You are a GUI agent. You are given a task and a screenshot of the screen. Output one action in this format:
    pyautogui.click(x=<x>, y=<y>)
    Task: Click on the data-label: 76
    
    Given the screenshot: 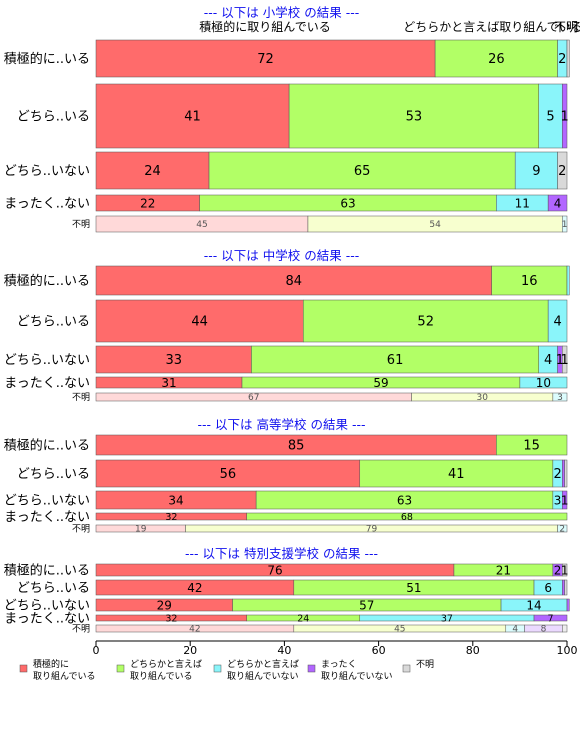 What is the action you would take?
    pyautogui.click(x=274, y=570)
    